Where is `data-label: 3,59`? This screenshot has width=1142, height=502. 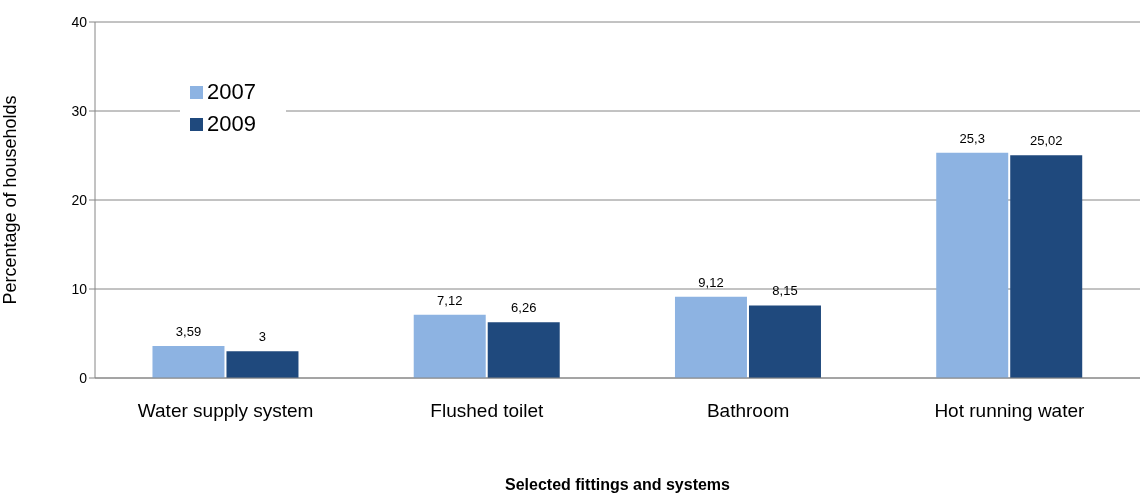 data-label: 3,59 is located at coordinates (188, 332).